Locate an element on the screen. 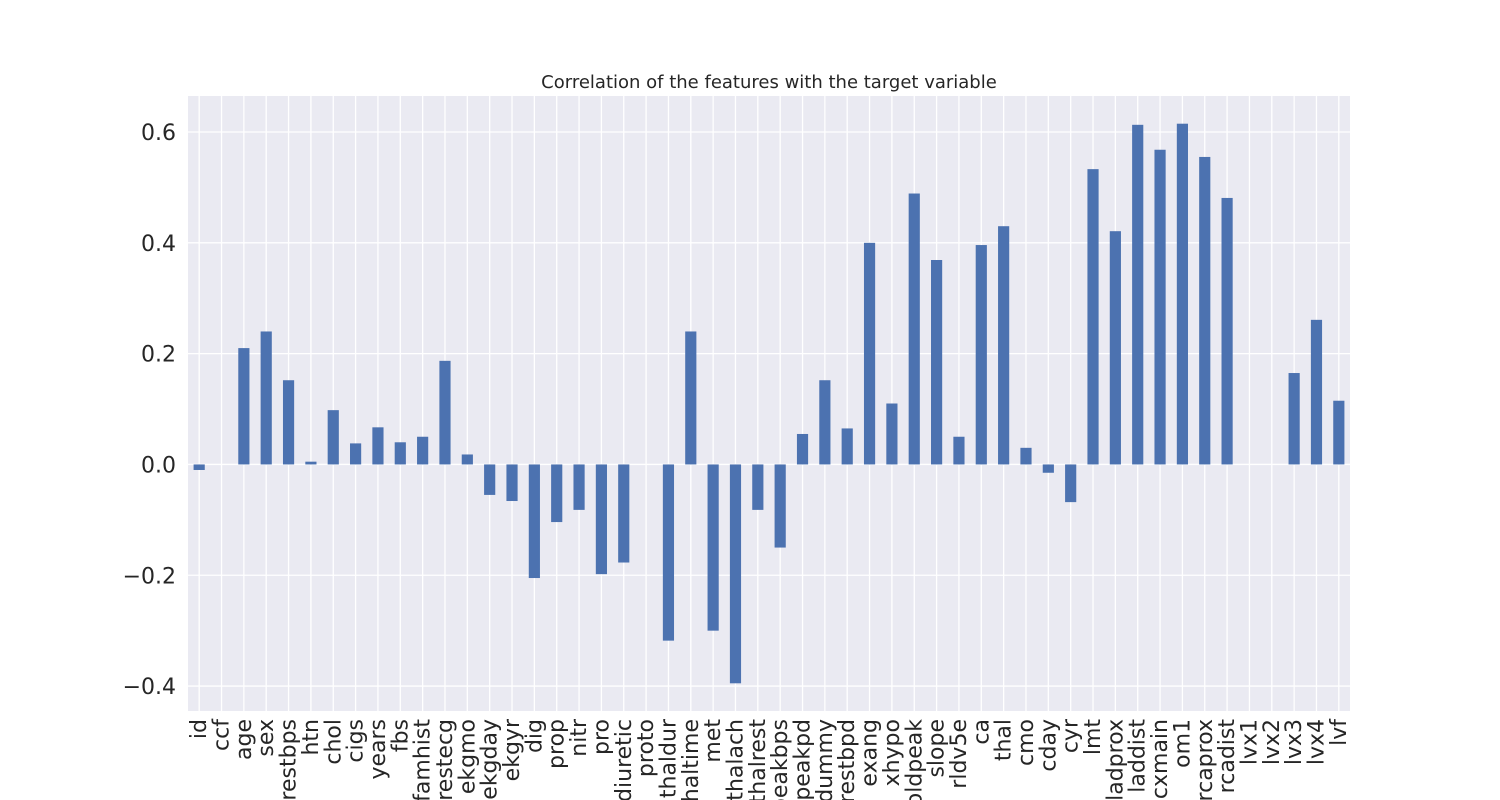  x-tick-label-exang: exang is located at coordinates (870, 753).